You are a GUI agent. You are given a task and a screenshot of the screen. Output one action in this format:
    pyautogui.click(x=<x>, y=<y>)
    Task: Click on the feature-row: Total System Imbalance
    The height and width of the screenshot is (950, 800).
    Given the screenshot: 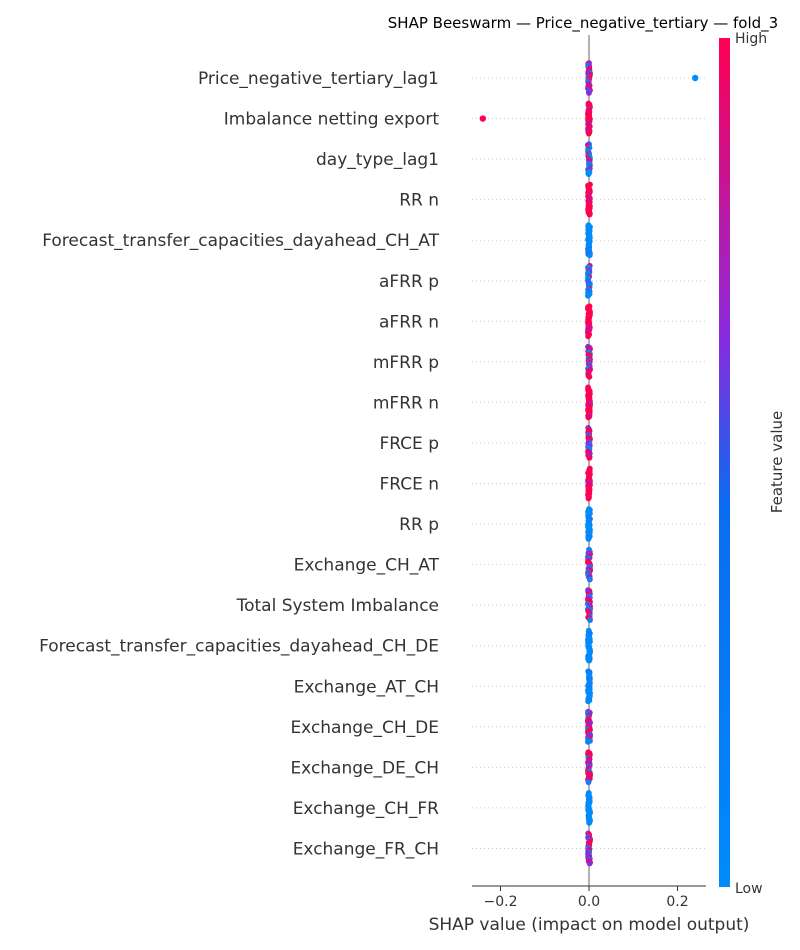 What is the action you would take?
    pyautogui.click(x=471, y=606)
    